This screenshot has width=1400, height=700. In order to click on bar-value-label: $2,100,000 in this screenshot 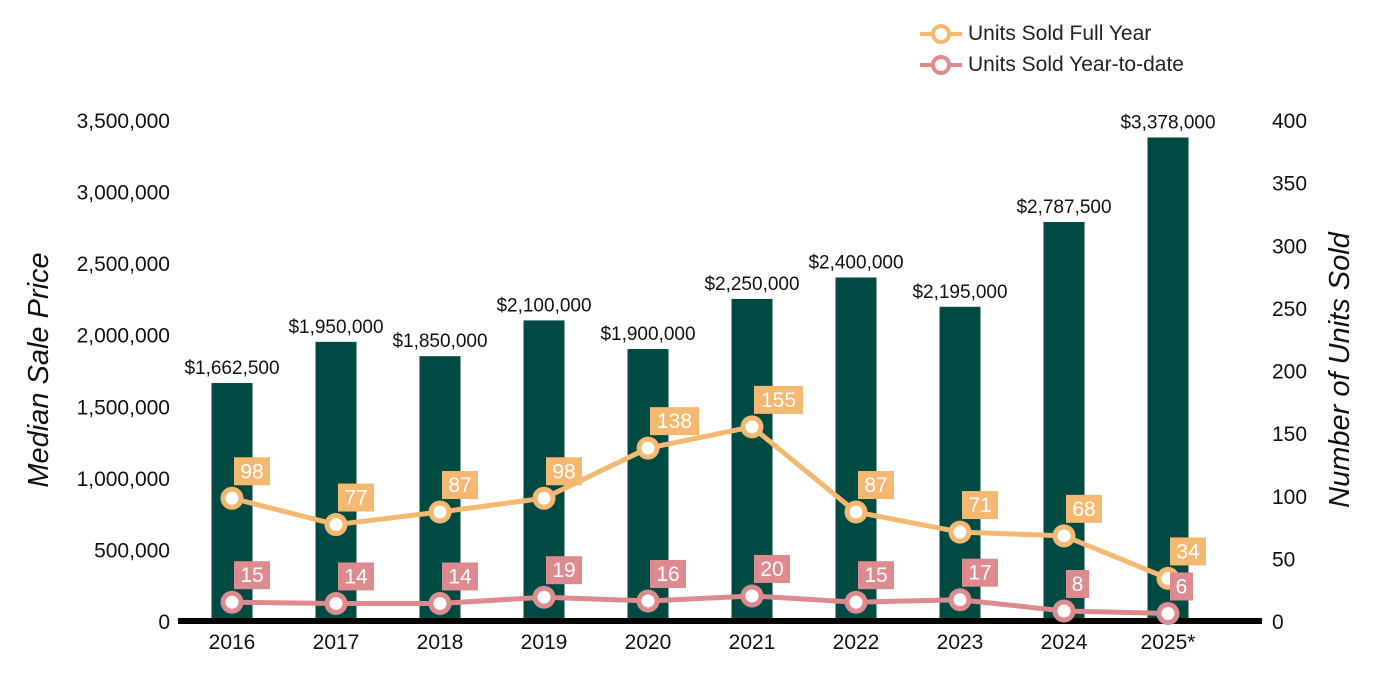, I will do `click(543, 305)`.